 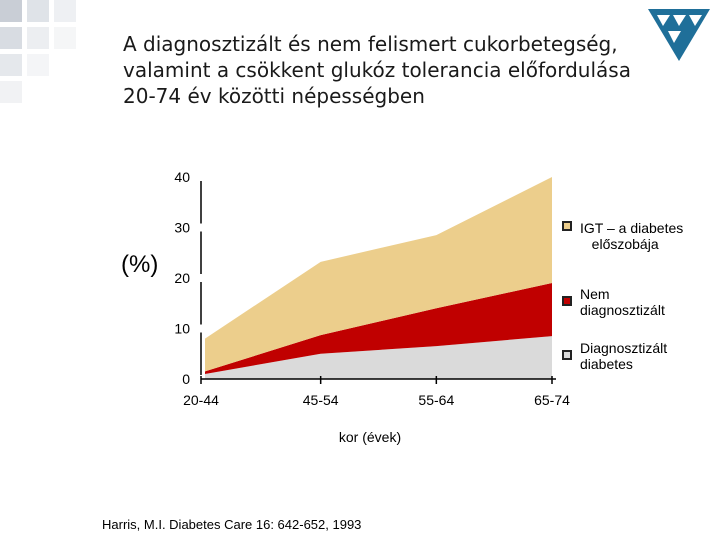 What do you see at coordinates (182, 228) in the screenshot?
I see `y-tick-label: 30` at bounding box center [182, 228].